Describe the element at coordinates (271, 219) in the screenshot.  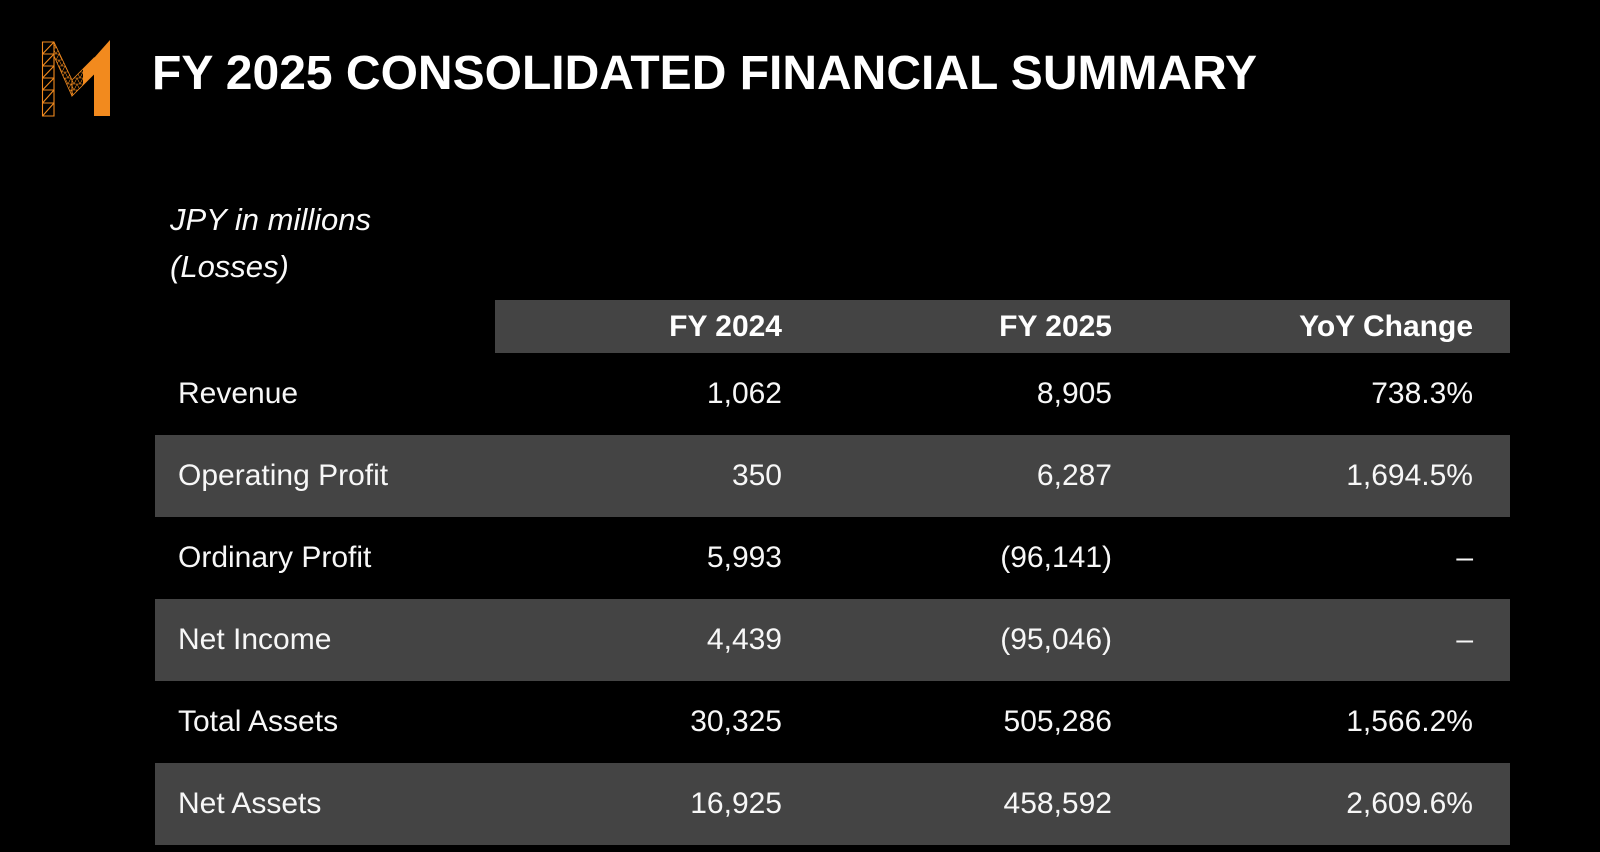
I see `units-note-line1: JPY in millions` at that location.